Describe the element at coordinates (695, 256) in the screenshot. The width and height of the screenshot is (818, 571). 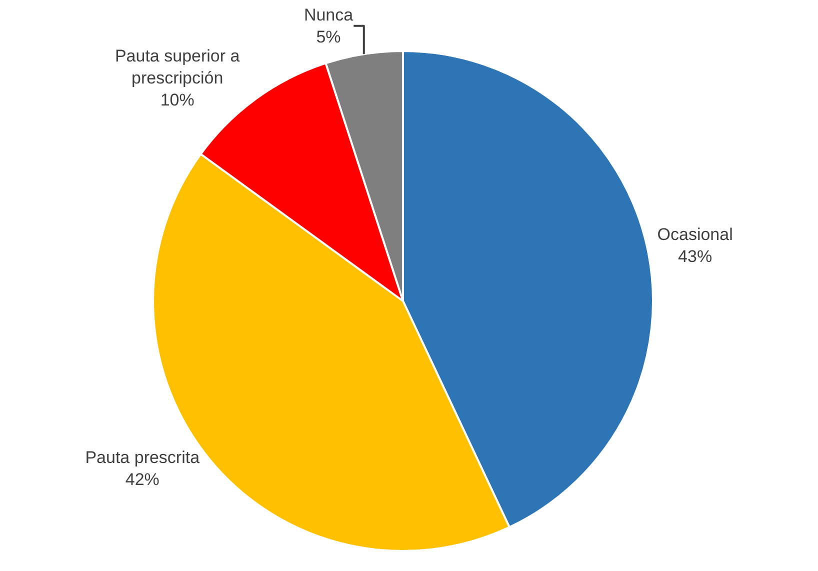
I see `data-label: 43%` at that location.